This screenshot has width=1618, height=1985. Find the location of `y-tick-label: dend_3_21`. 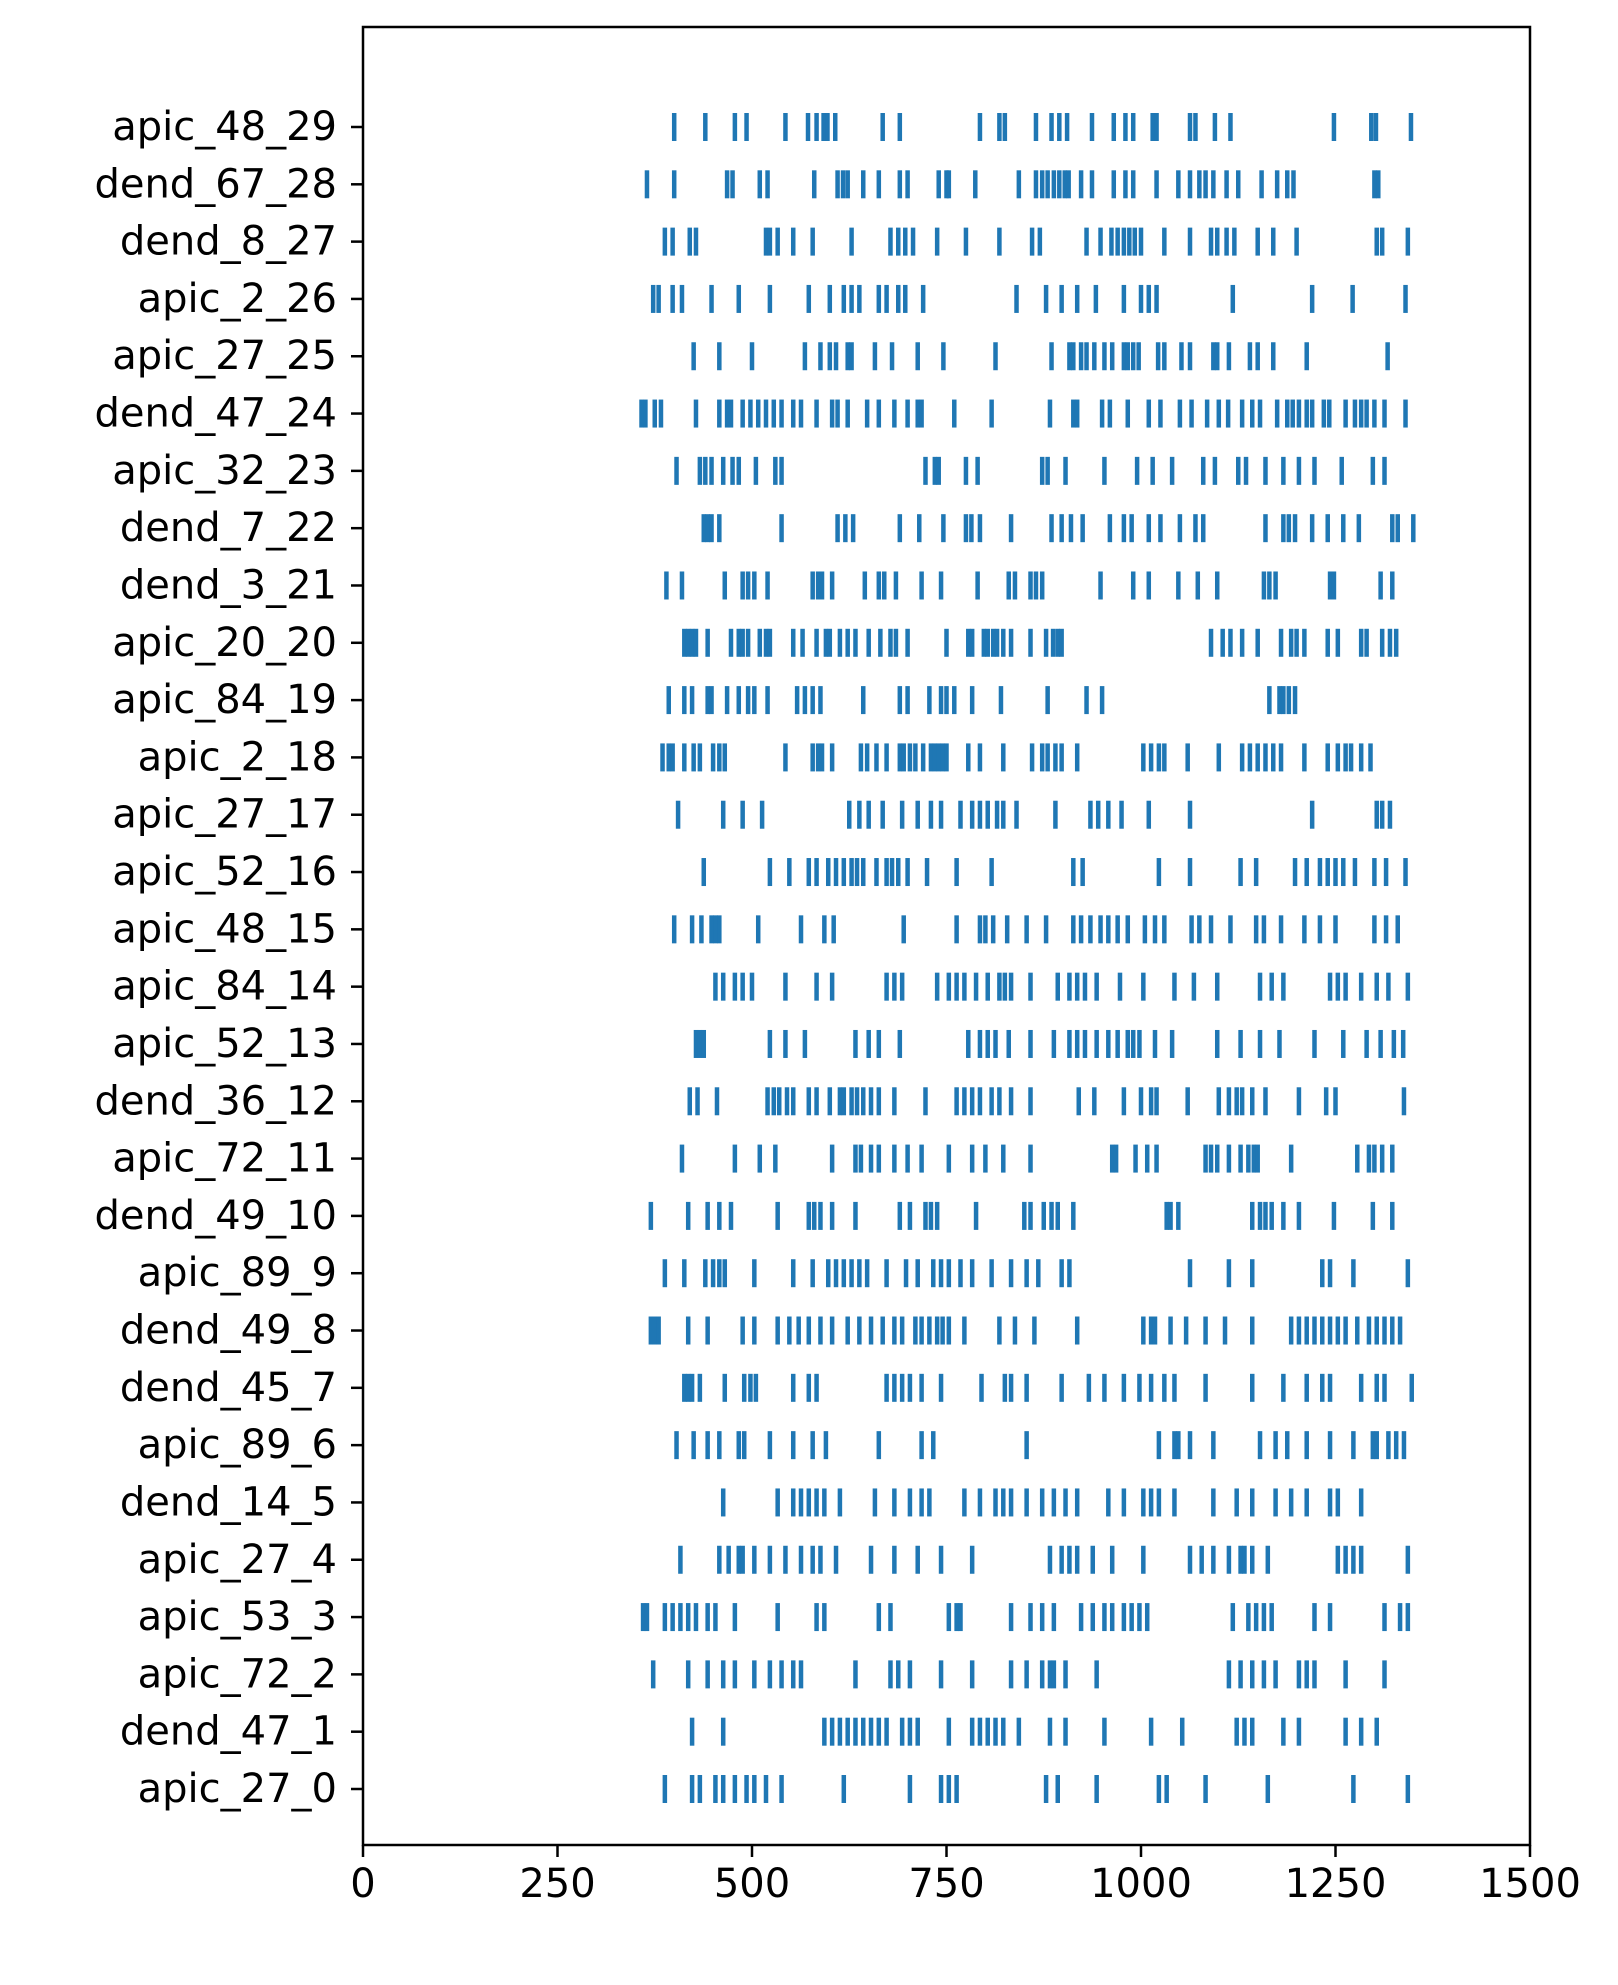

y-tick-label: dend_3_21 is located at coordinates (228, 585).